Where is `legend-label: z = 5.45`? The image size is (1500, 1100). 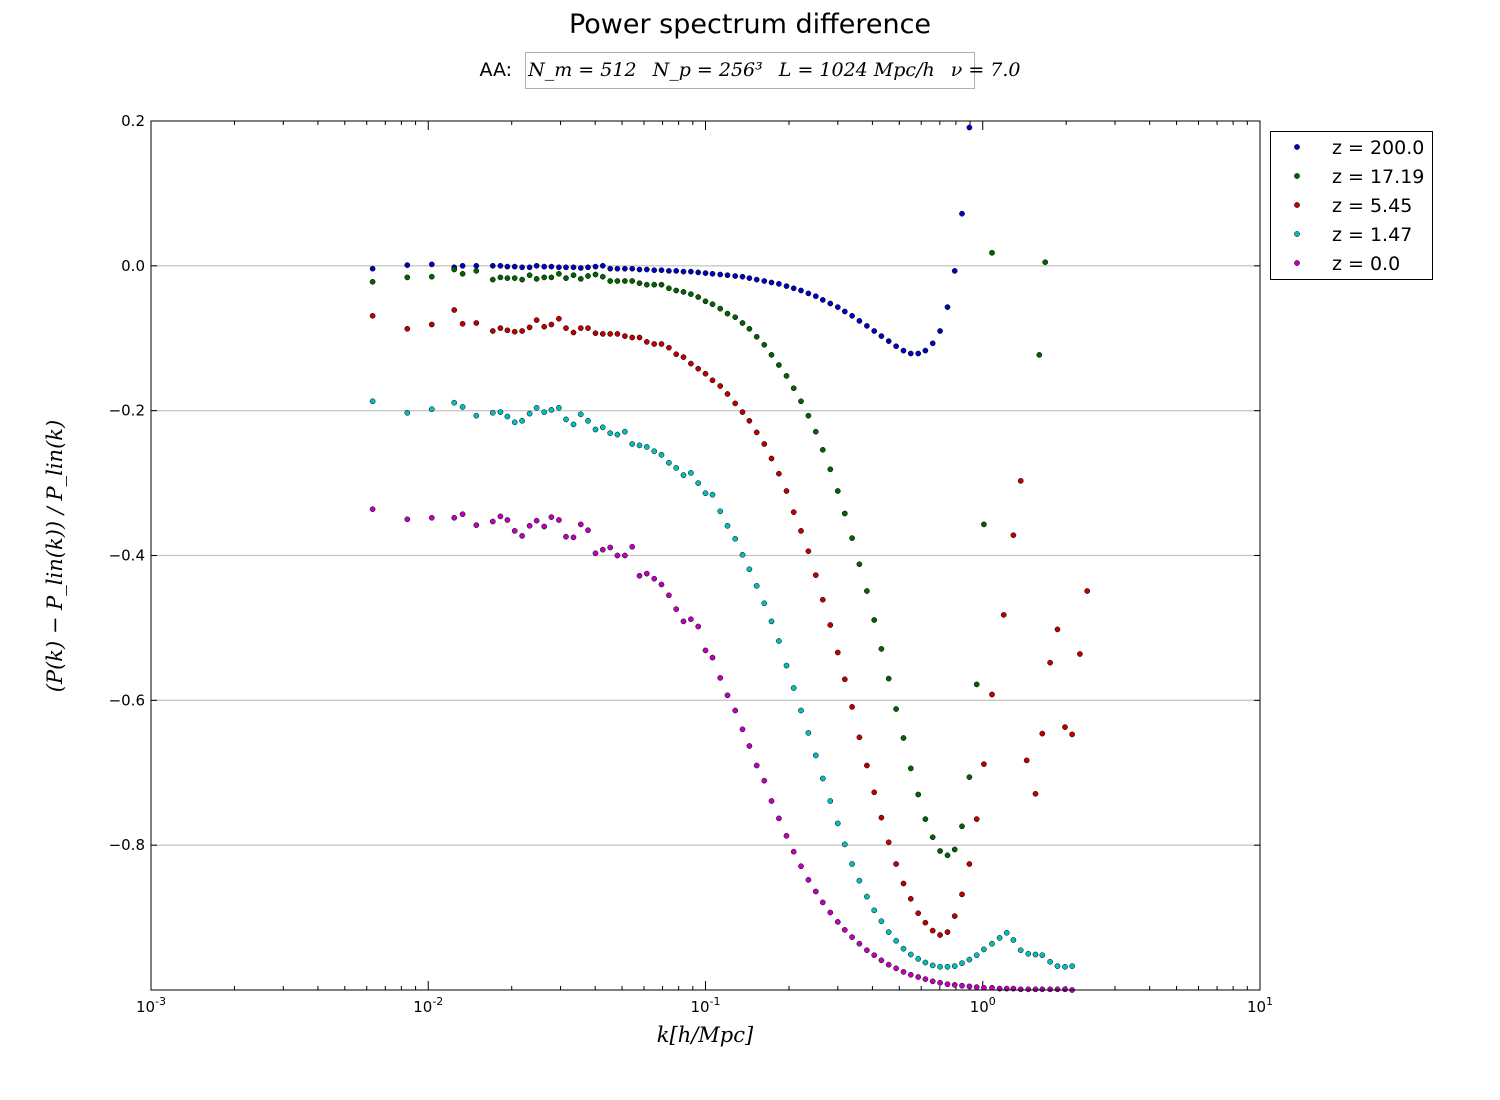
legend-label: z = 5.45 is located at coordinates (1372, 206).